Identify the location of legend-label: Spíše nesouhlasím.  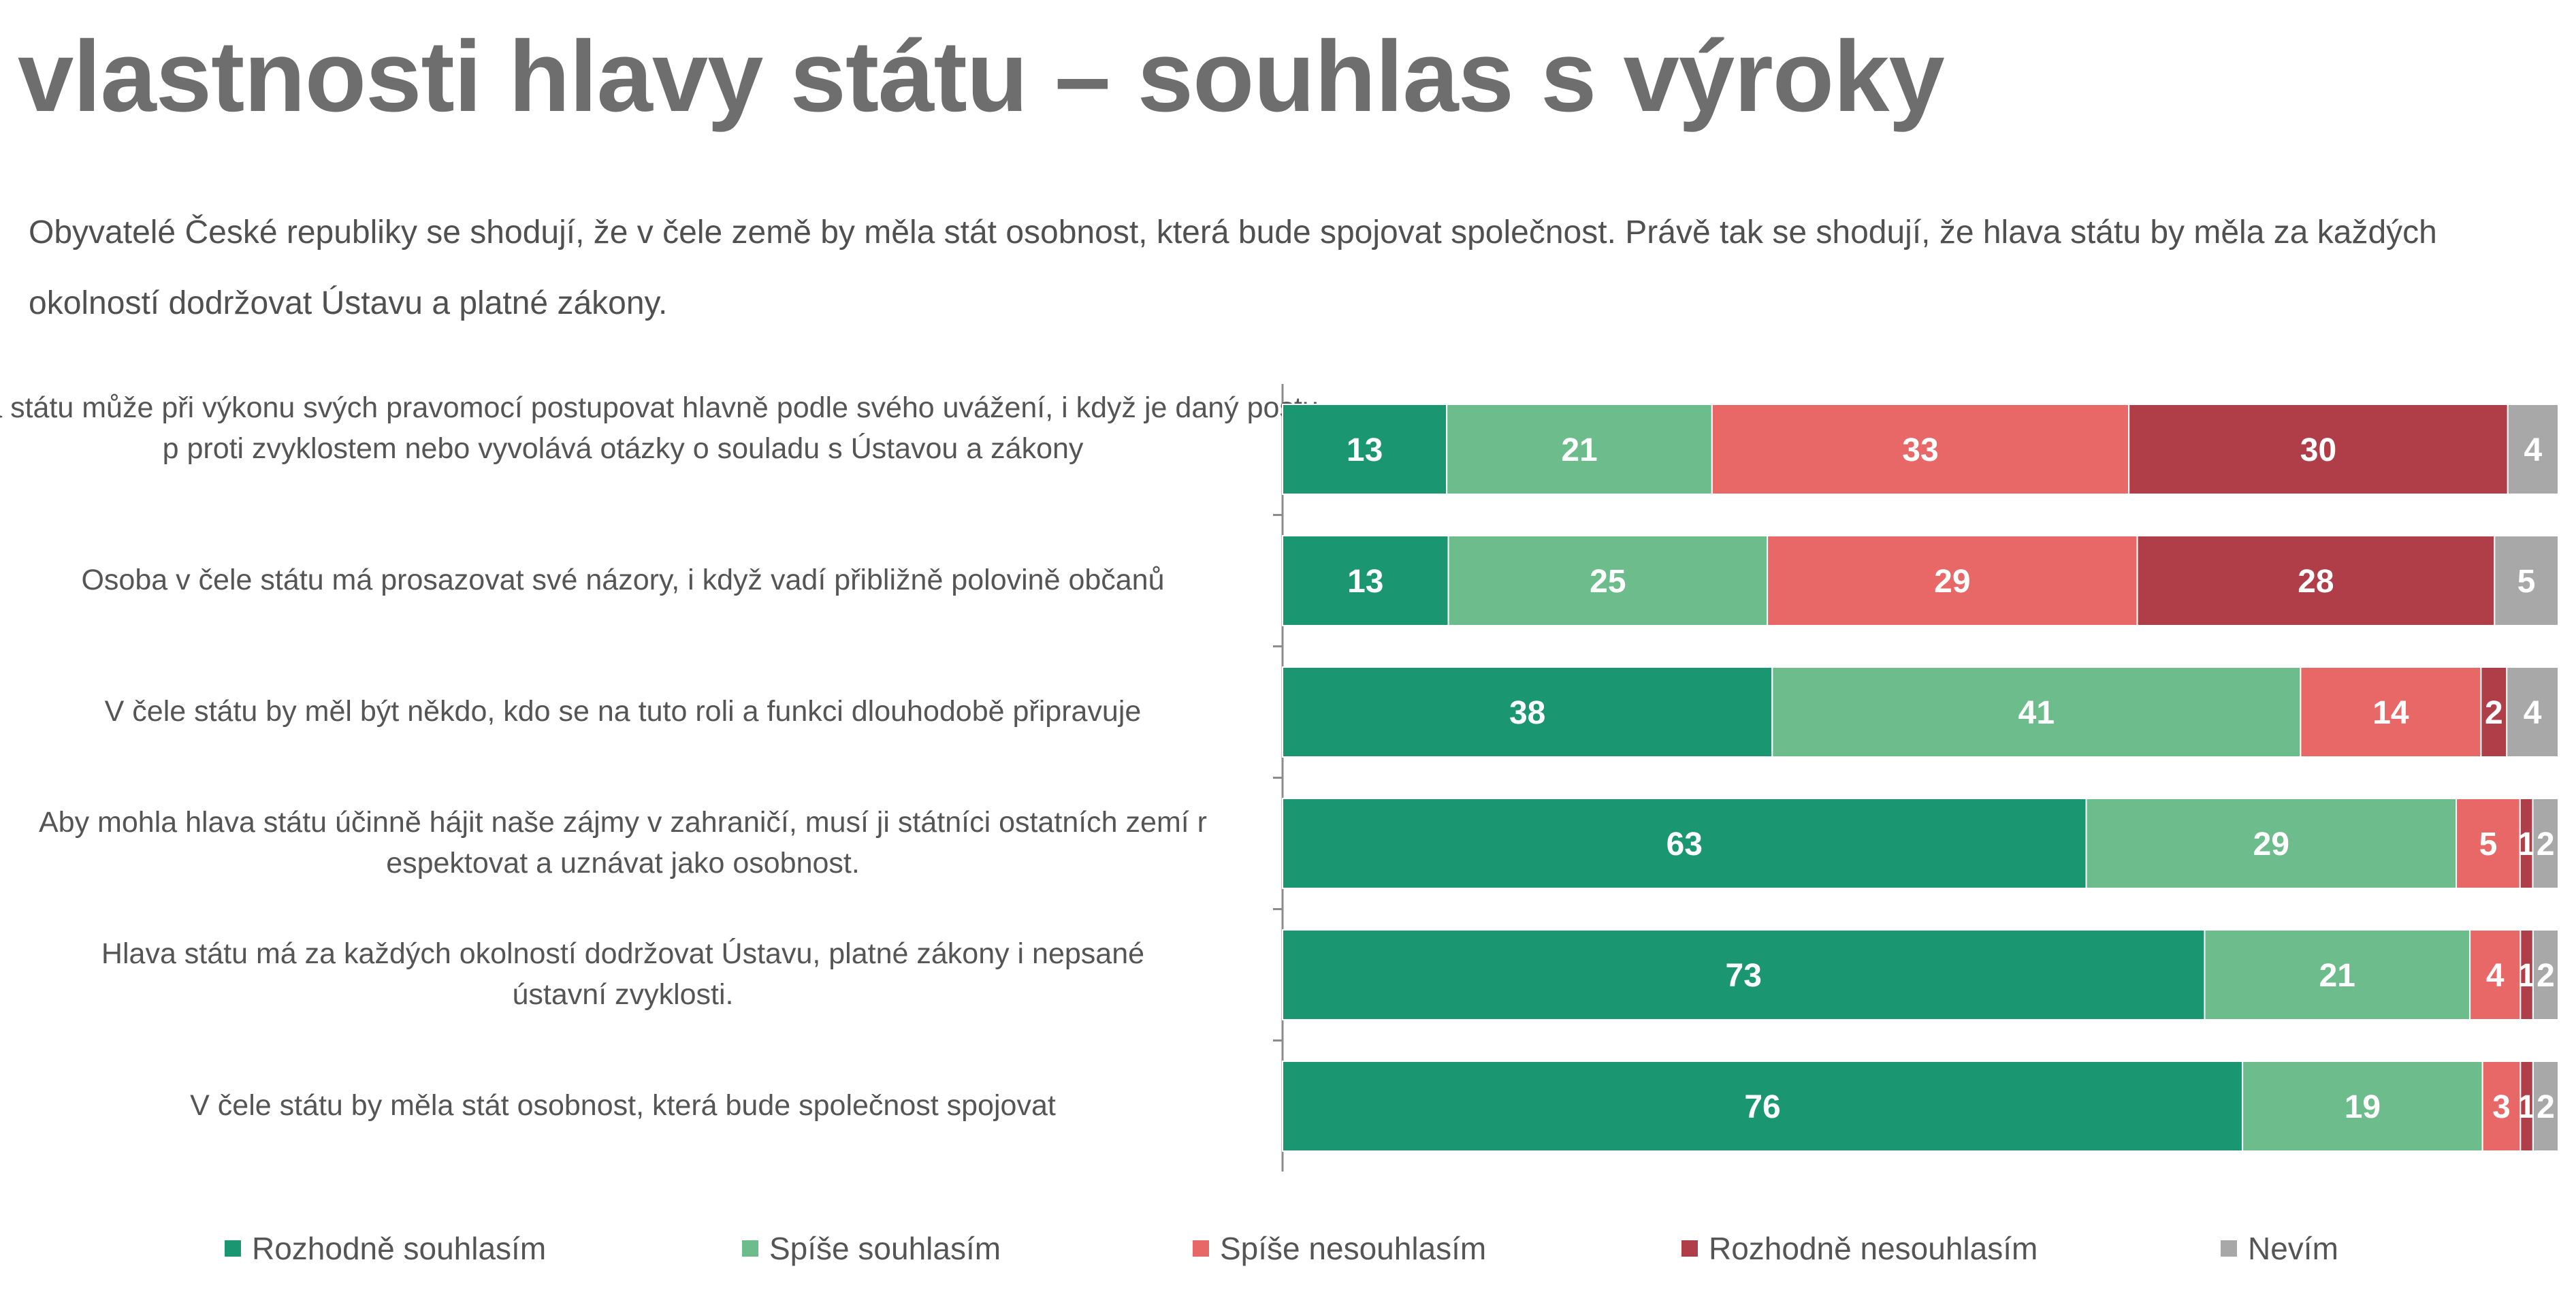
(1354, 1249).